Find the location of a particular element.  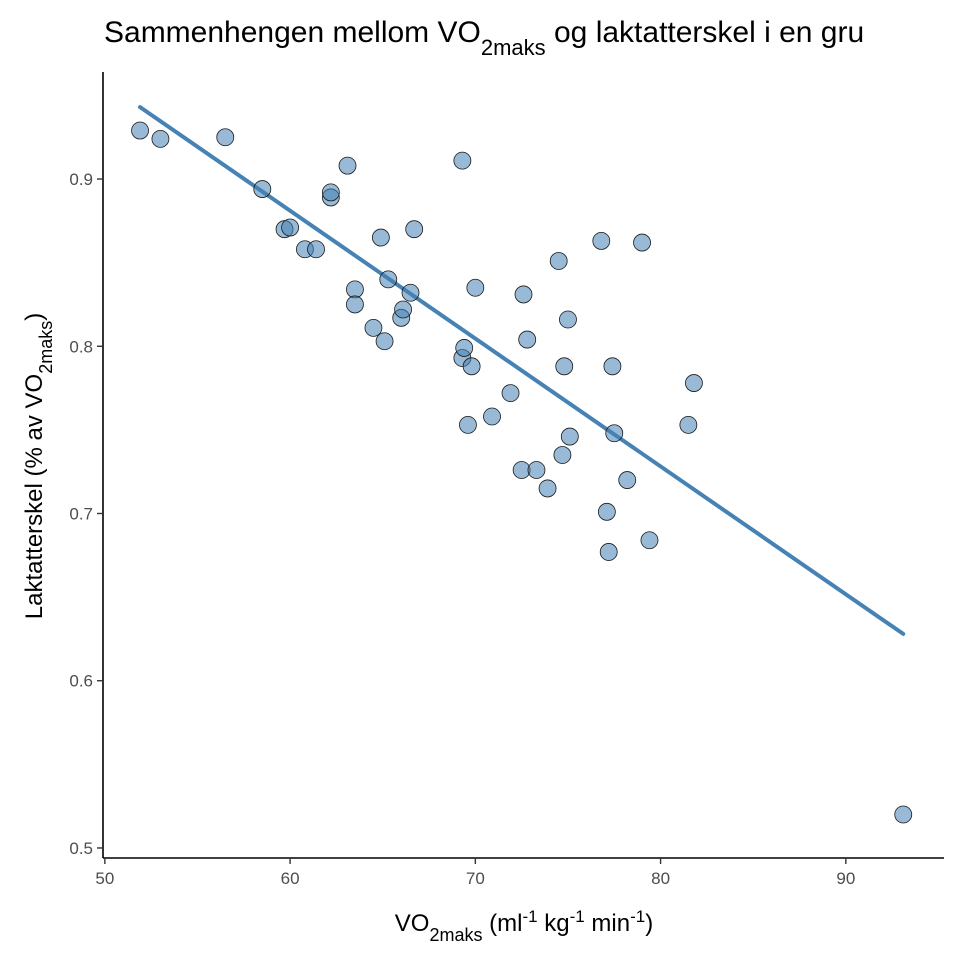

x-axis-ticks: 50 60 70 80 90 is located at coordinates (475, 873).